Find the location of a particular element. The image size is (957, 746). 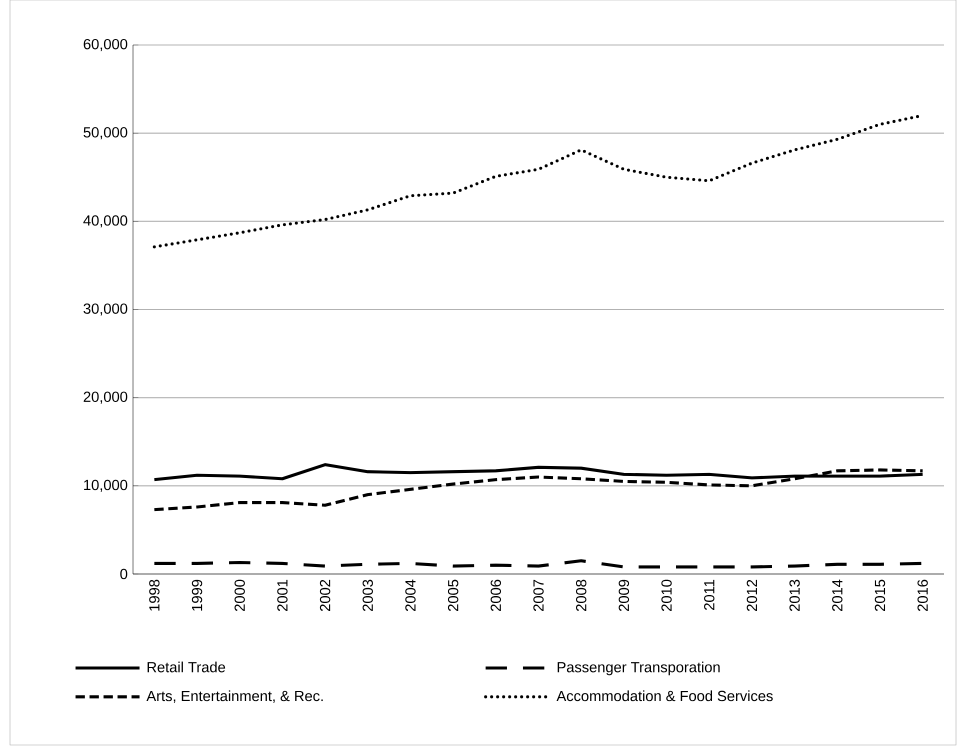

legend-label: Accommodation & Food Services is located at coordinates (664, 696).